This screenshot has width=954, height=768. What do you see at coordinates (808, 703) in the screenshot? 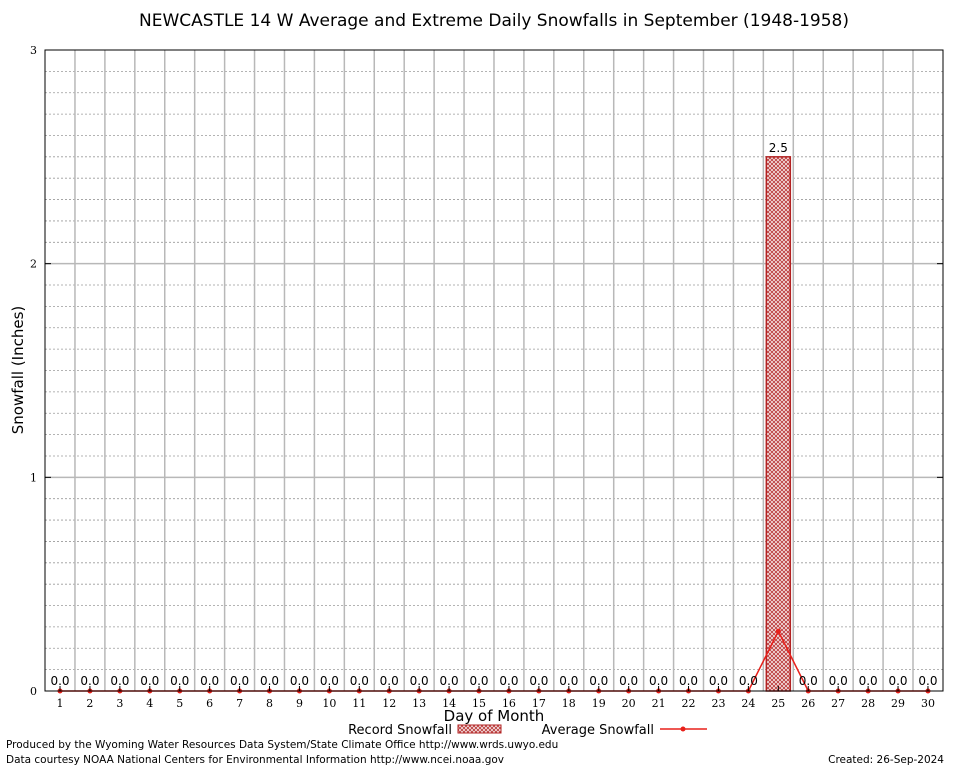
I see `x-tick-label: 26` at bounding box center [808, 703].